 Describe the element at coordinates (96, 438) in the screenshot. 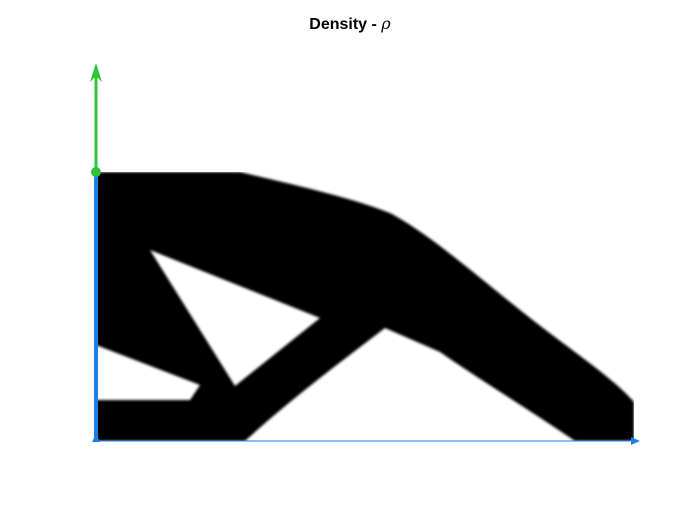

I see `support-corner-mark` at that location.